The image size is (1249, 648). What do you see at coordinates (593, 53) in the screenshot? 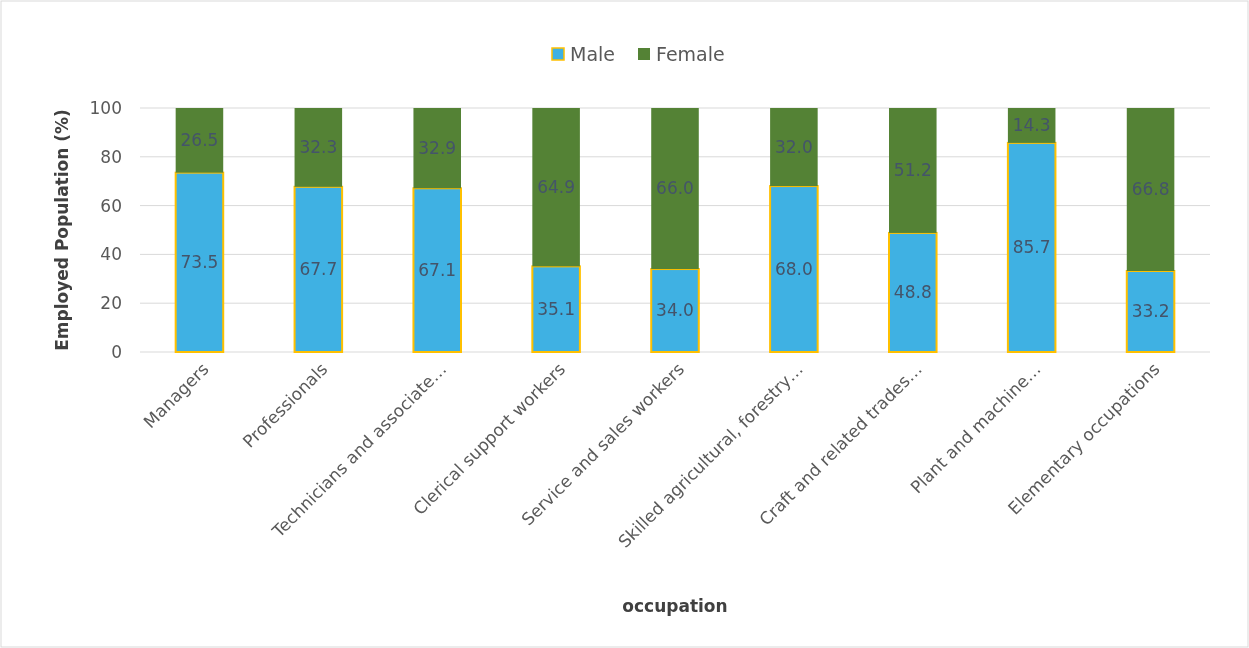
I see `legend-label: Male` at bounding box center [593, 53].